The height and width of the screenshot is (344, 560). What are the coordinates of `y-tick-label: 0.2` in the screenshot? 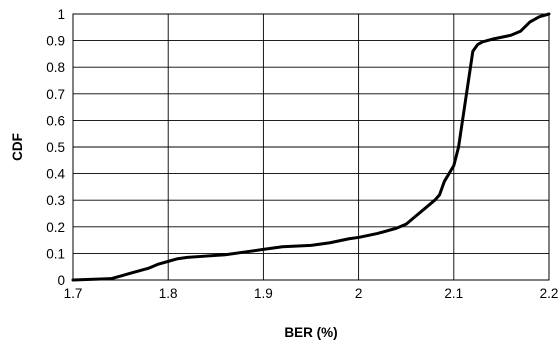 It's located at (55, 227).